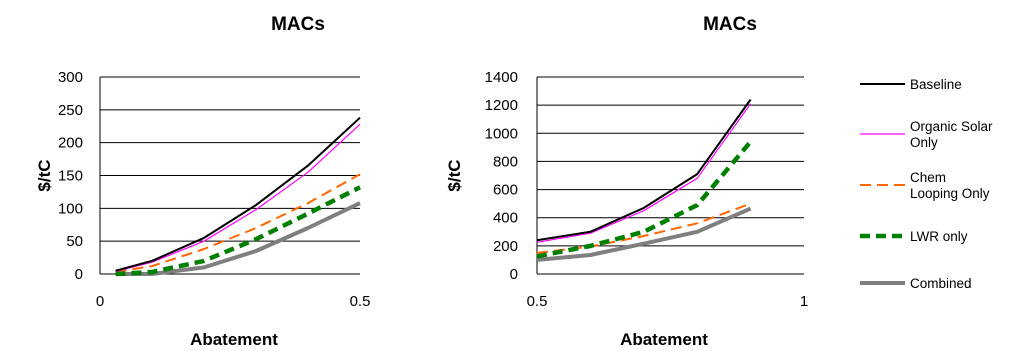 The image size is (1017, 351). Describe the element at coordinates (100, 301) in the screenshot. I see `x-tick-label: 0` at that location.